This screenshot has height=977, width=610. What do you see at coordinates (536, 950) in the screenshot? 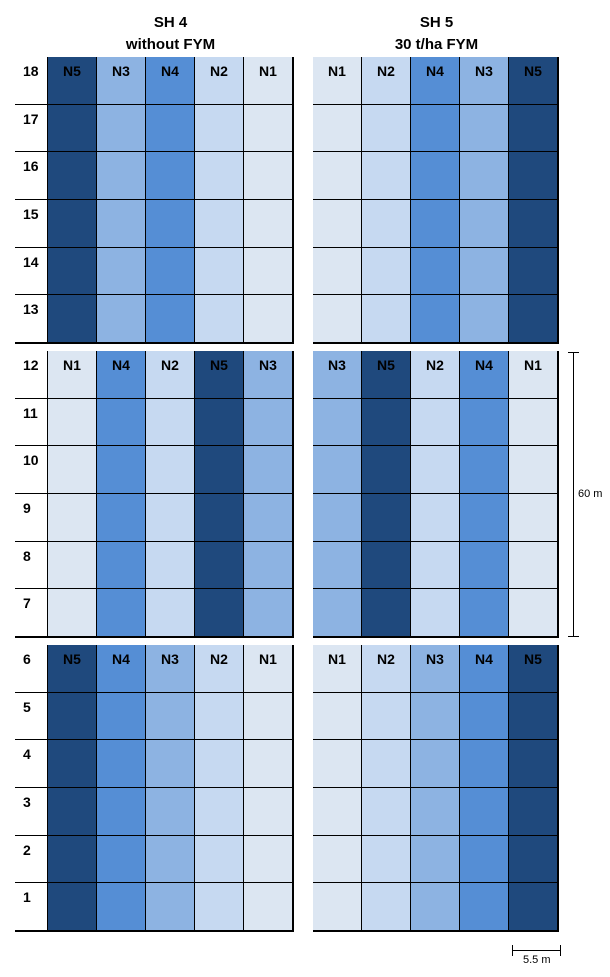
I see `width-scale-line` at bounding box center [536, 950].